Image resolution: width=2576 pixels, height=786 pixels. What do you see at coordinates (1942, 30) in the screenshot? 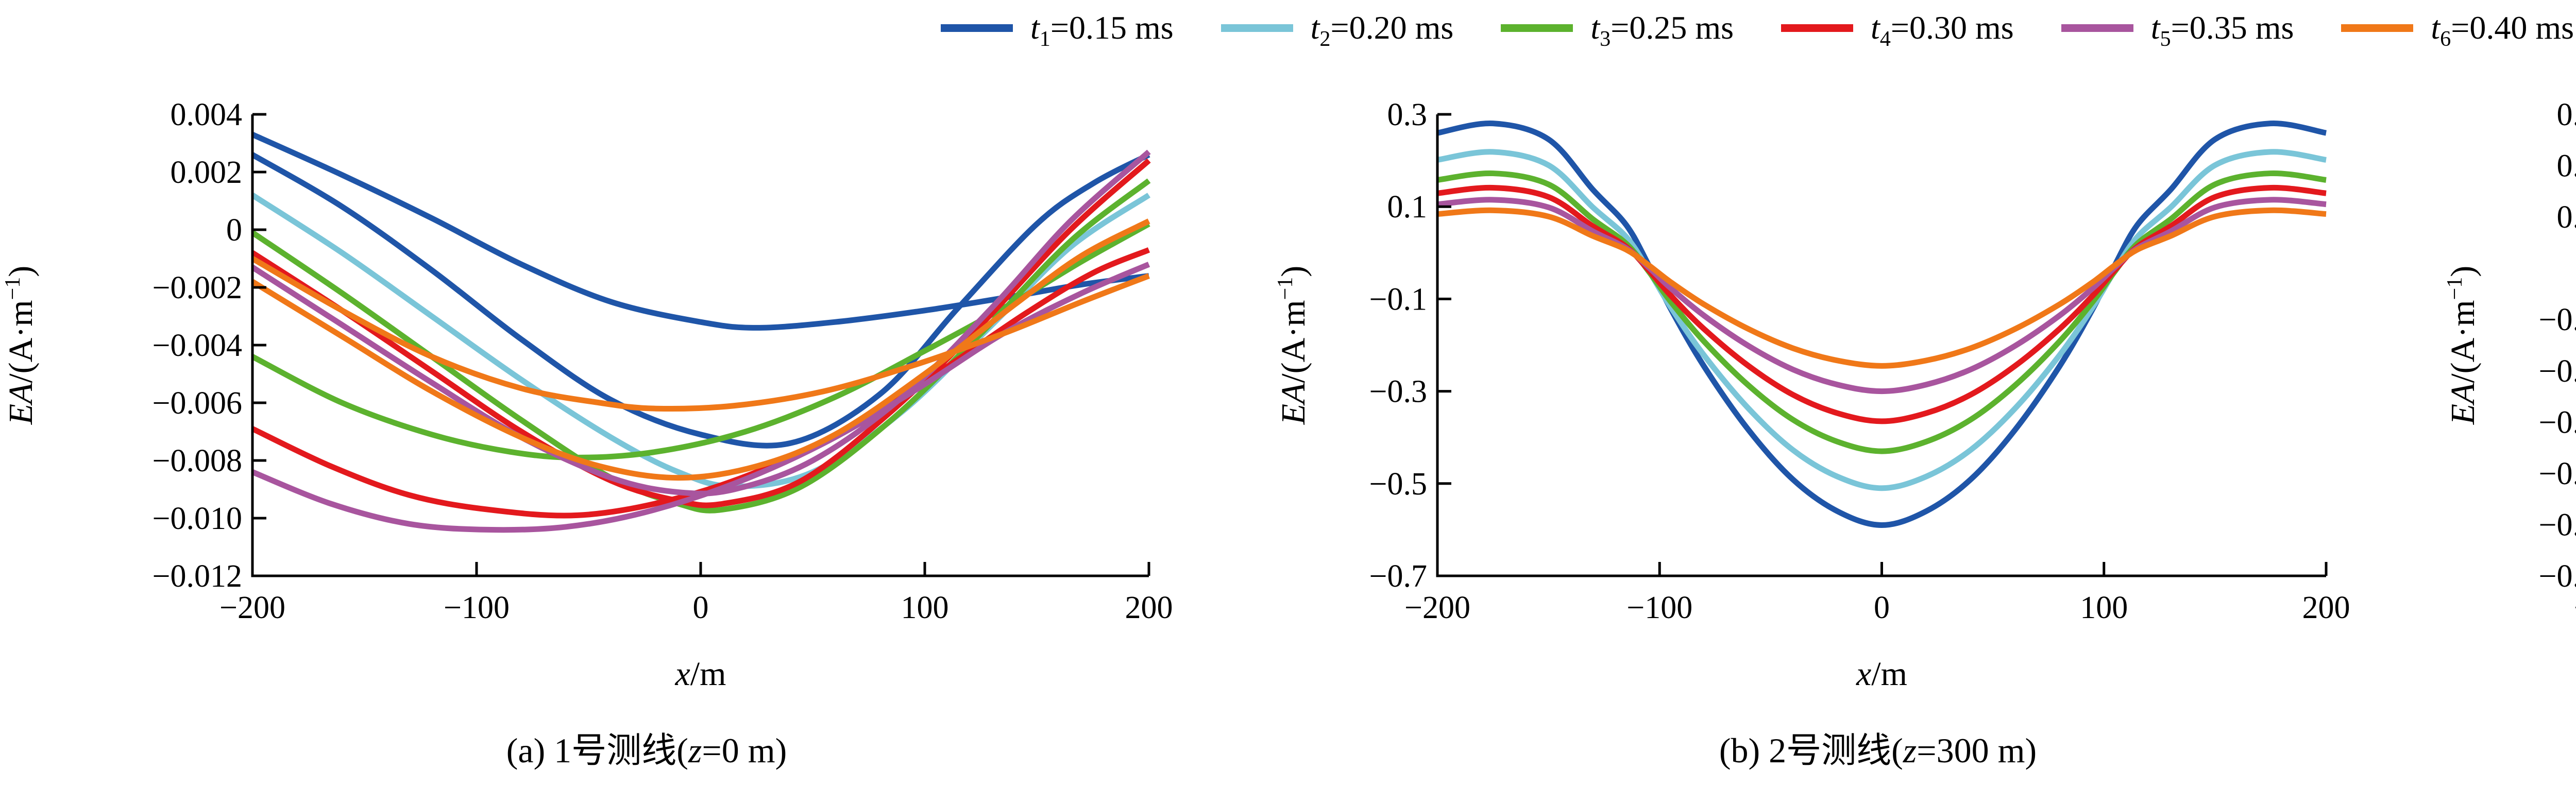
I see `legend-label: t4=0.30 ms` at bounding box center [1942, 30].